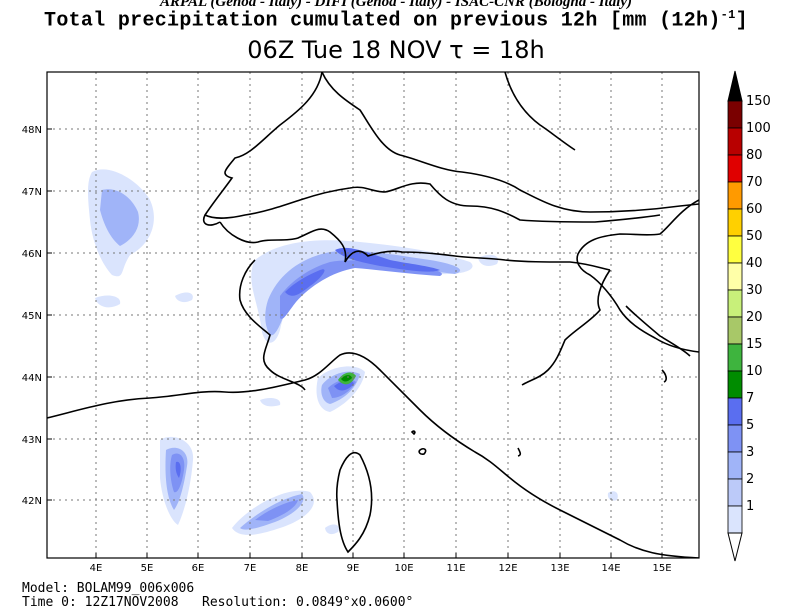 The height and width of the screenshot is (612, 792). I want to click on legend-label: 150, so click(758, 101).